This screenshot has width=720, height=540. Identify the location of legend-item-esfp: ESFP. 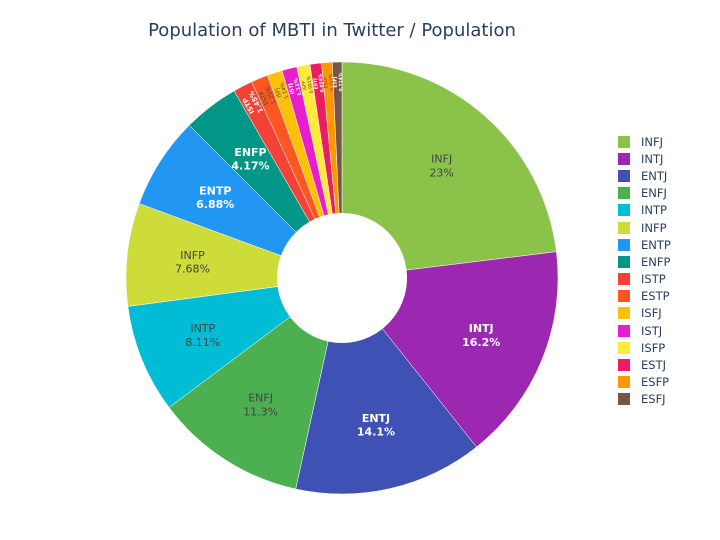
(644, 382).